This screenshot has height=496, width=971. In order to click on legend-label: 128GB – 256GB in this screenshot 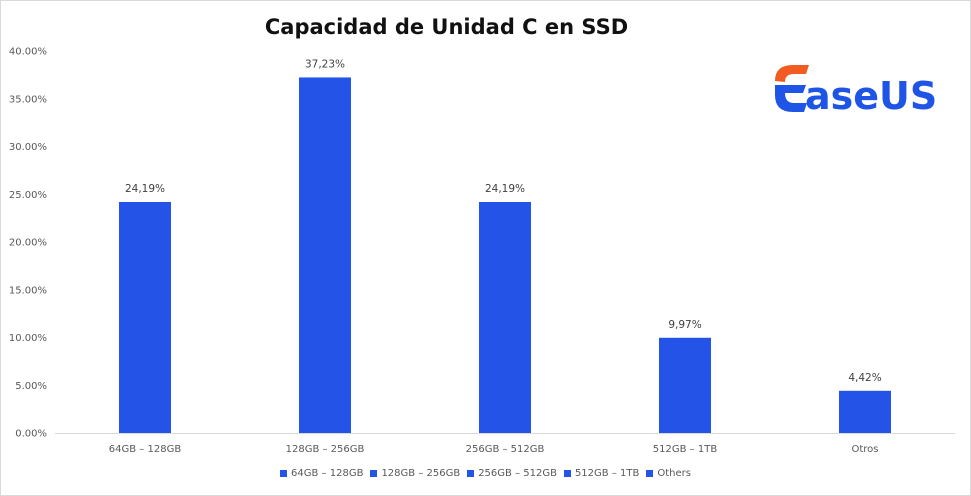, I will do `click(421, 473)`.